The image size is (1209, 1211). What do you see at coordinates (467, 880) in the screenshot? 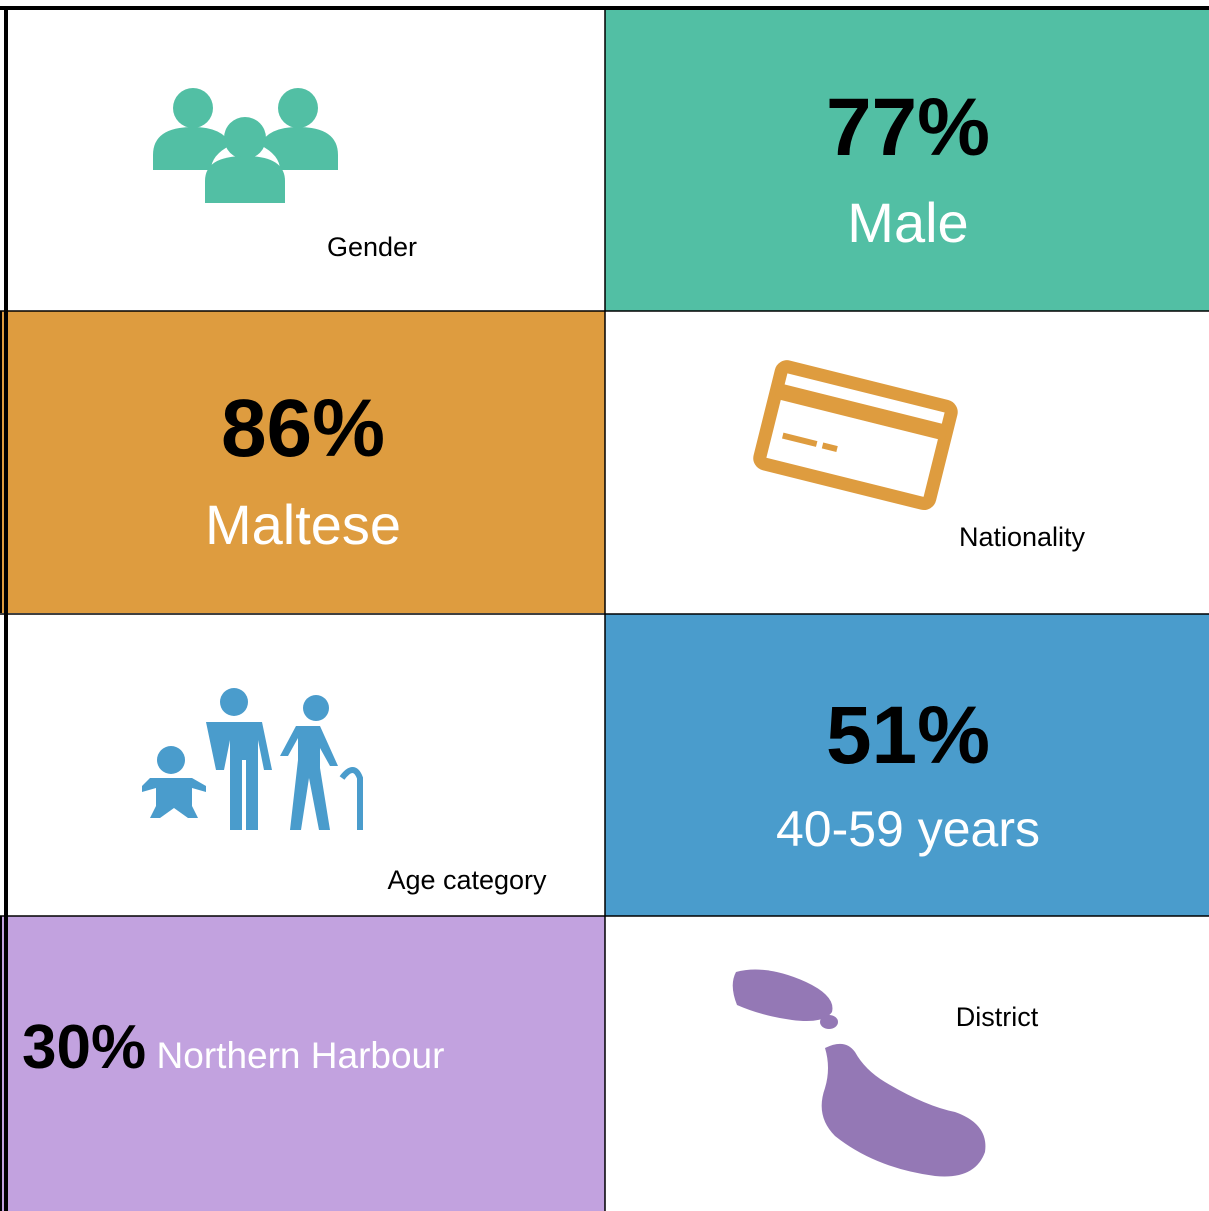
I see `attribute-label: Age category` at bounding box center [467, 880].